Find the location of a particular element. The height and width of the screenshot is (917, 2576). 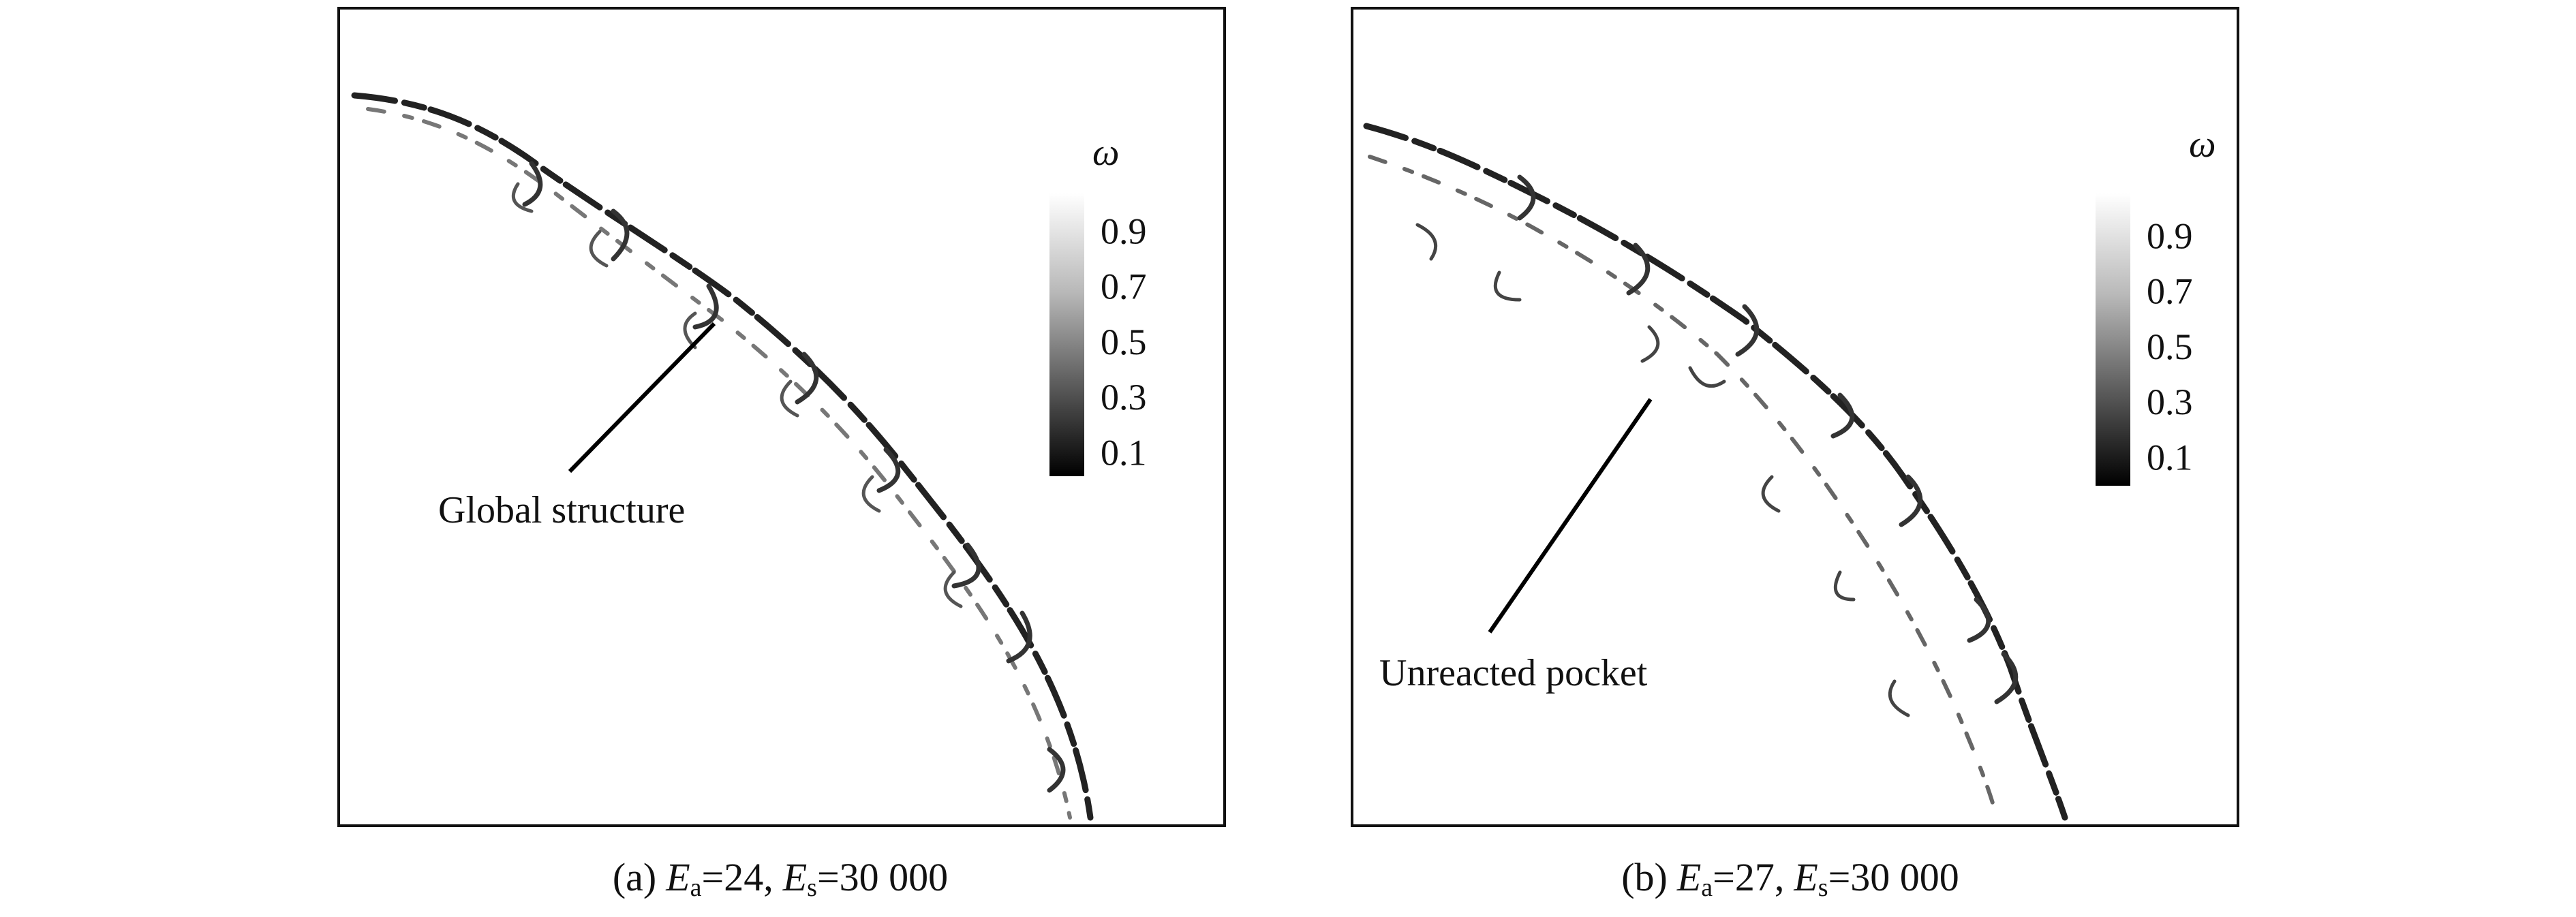

annotation: Unreacted pocket is located at coordinates (1513, 673).